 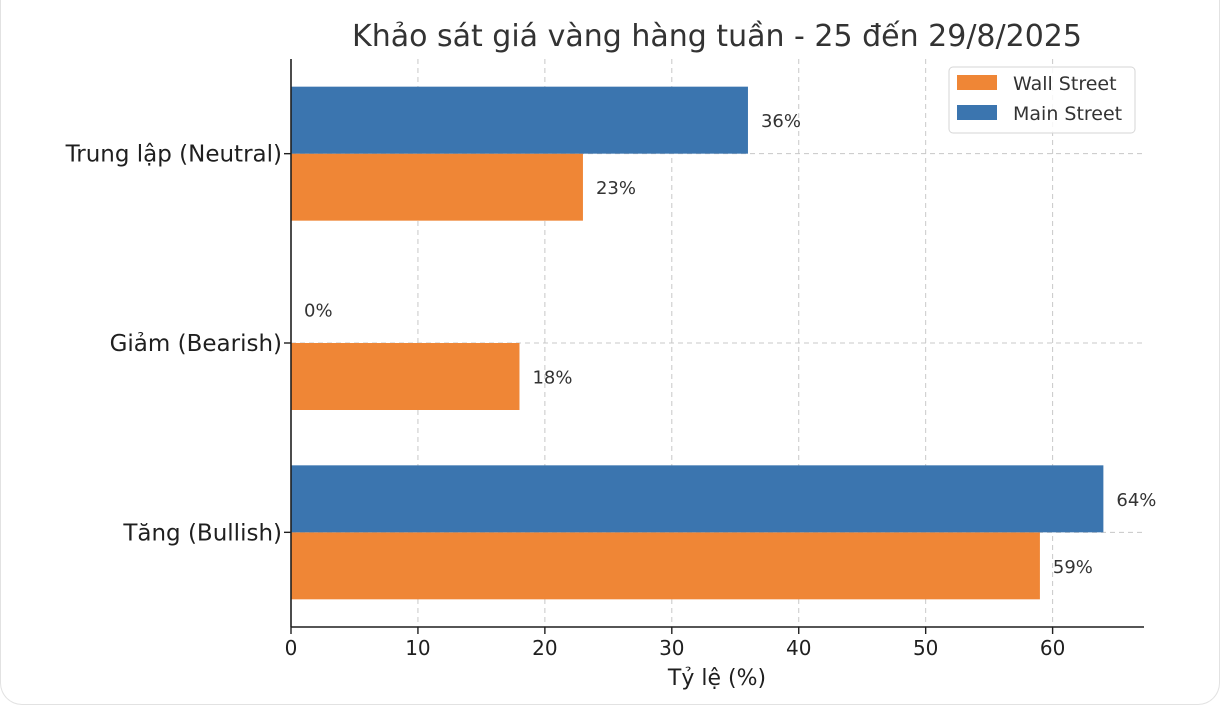 What do you see at coordinates (798, 648) in the screenshot?
I see `x-tick-label: 40` at bounding box center [798, 648].